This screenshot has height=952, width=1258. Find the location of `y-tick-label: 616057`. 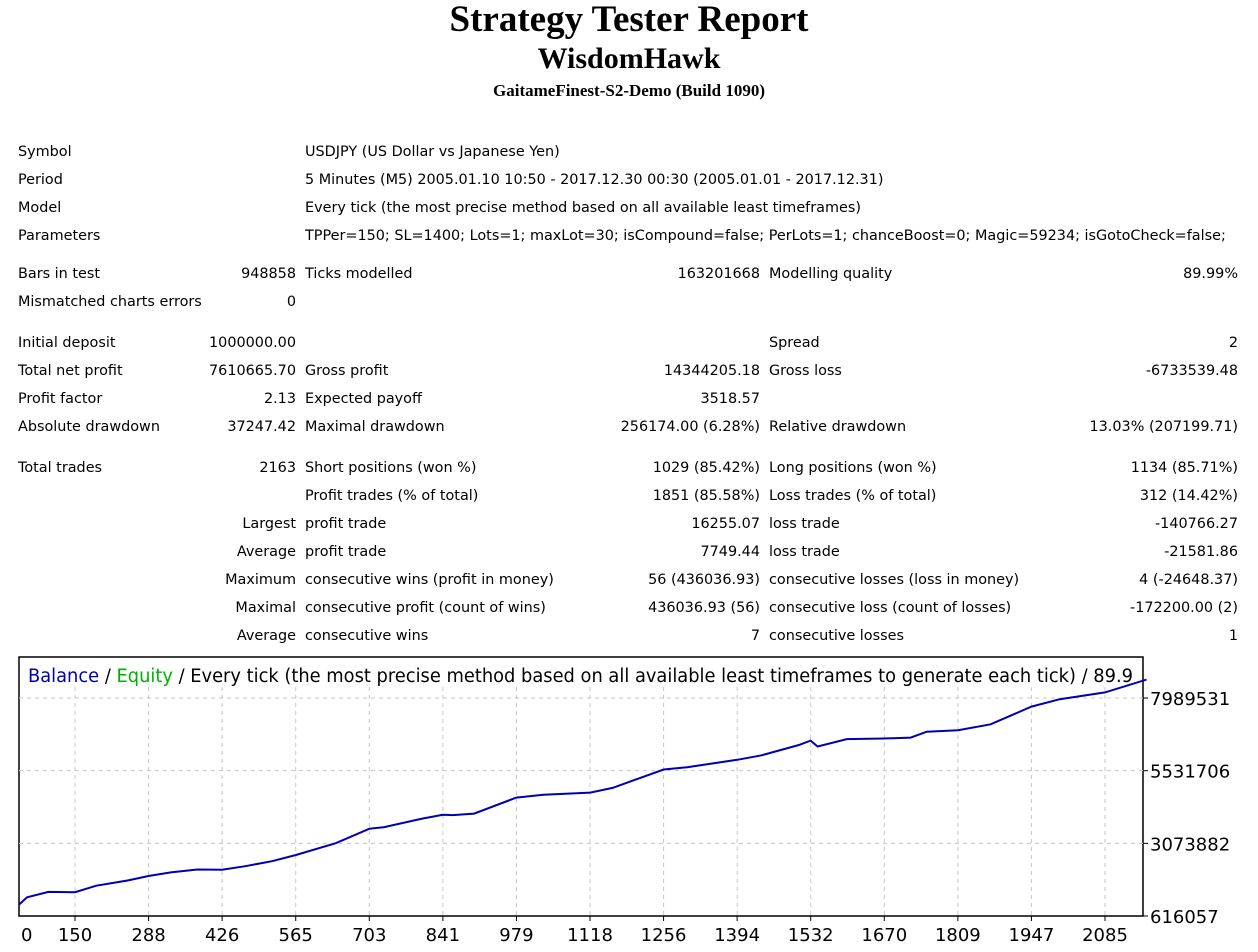

y-tick-label: 616057 is located at coordinates (1184, 917).